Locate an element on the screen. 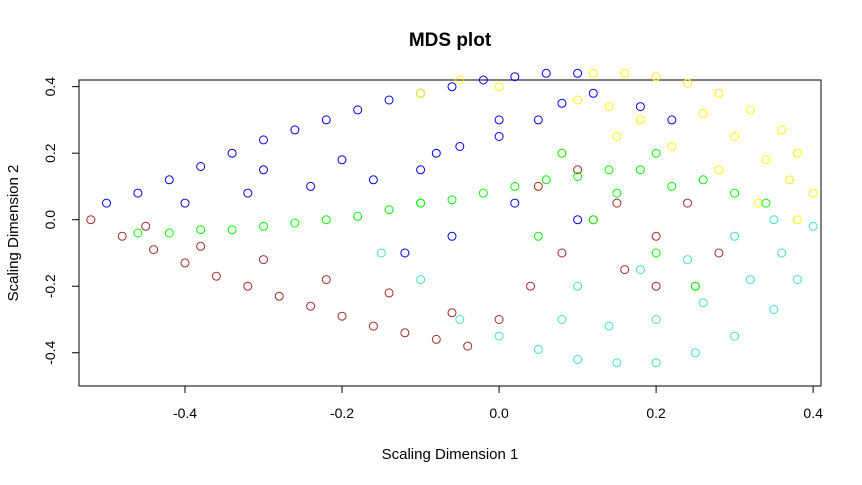 The width and height of the screenshot is (862, 485). y-tick-label: 0.2 is located at coordinates (50, 153).